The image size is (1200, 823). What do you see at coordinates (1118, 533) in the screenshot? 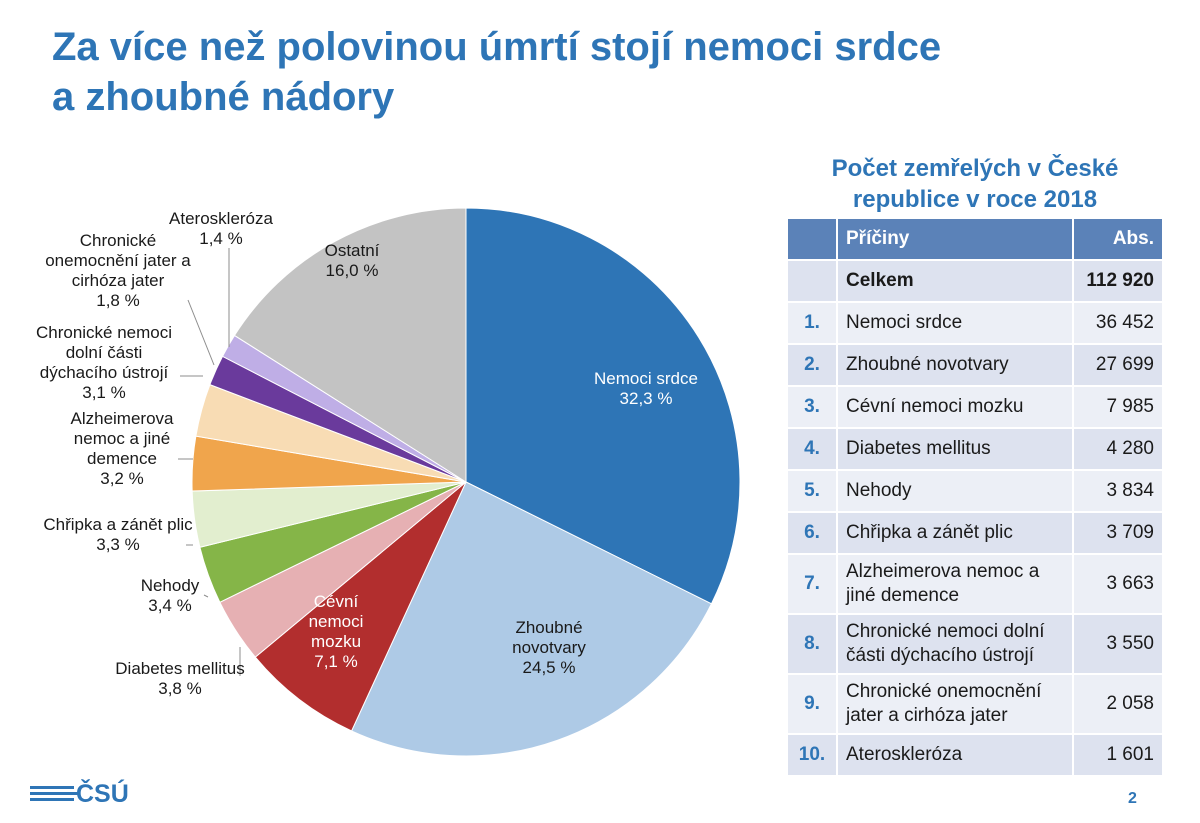
I see `row-value: 3 709` at bounding box center [1118, 533].